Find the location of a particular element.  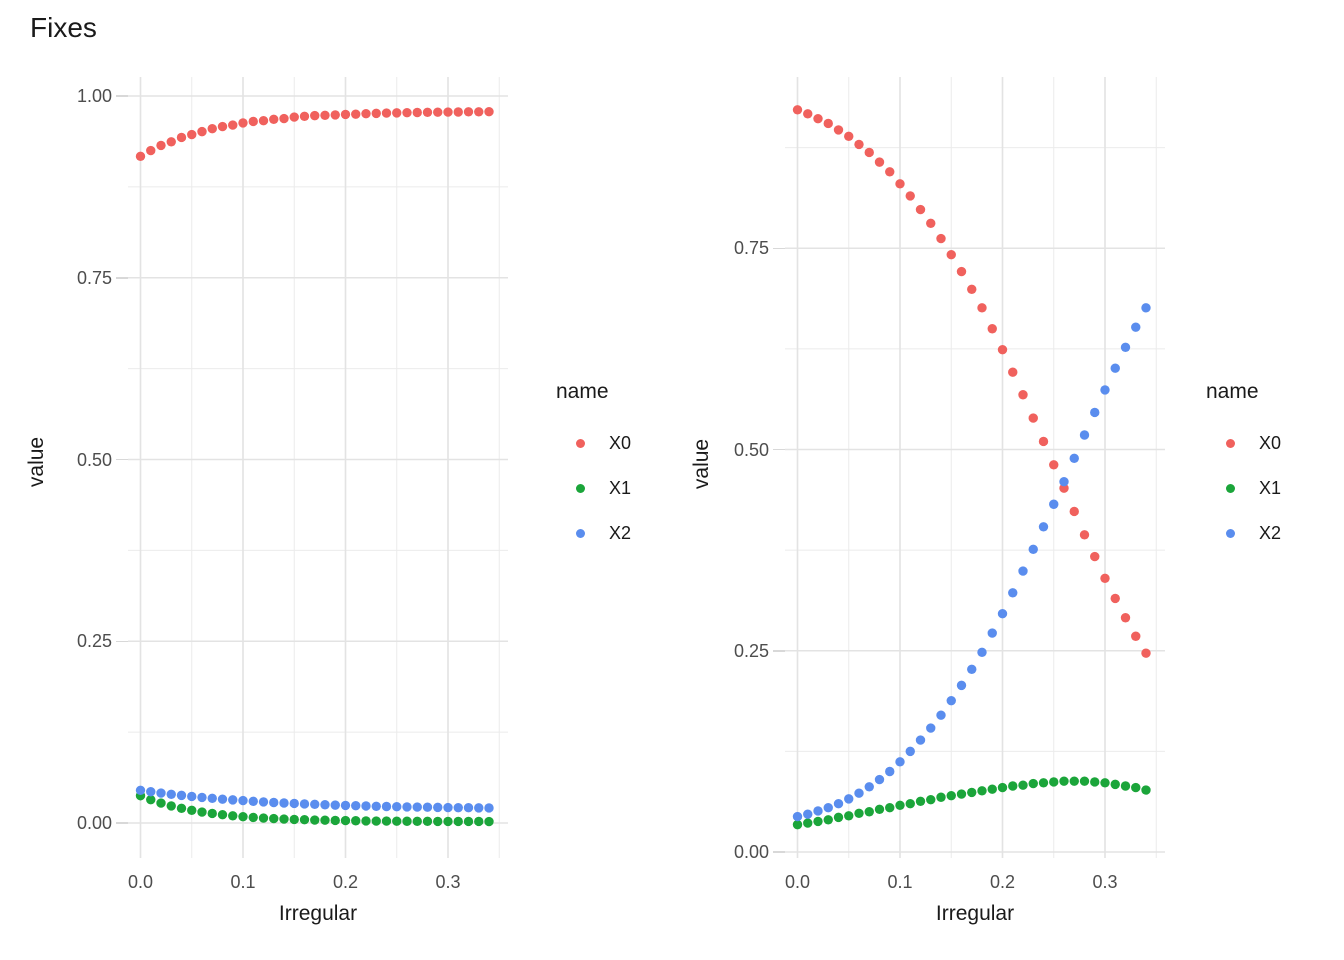

x-axis-title-right: Irregular is located at coordinates (975, 913).